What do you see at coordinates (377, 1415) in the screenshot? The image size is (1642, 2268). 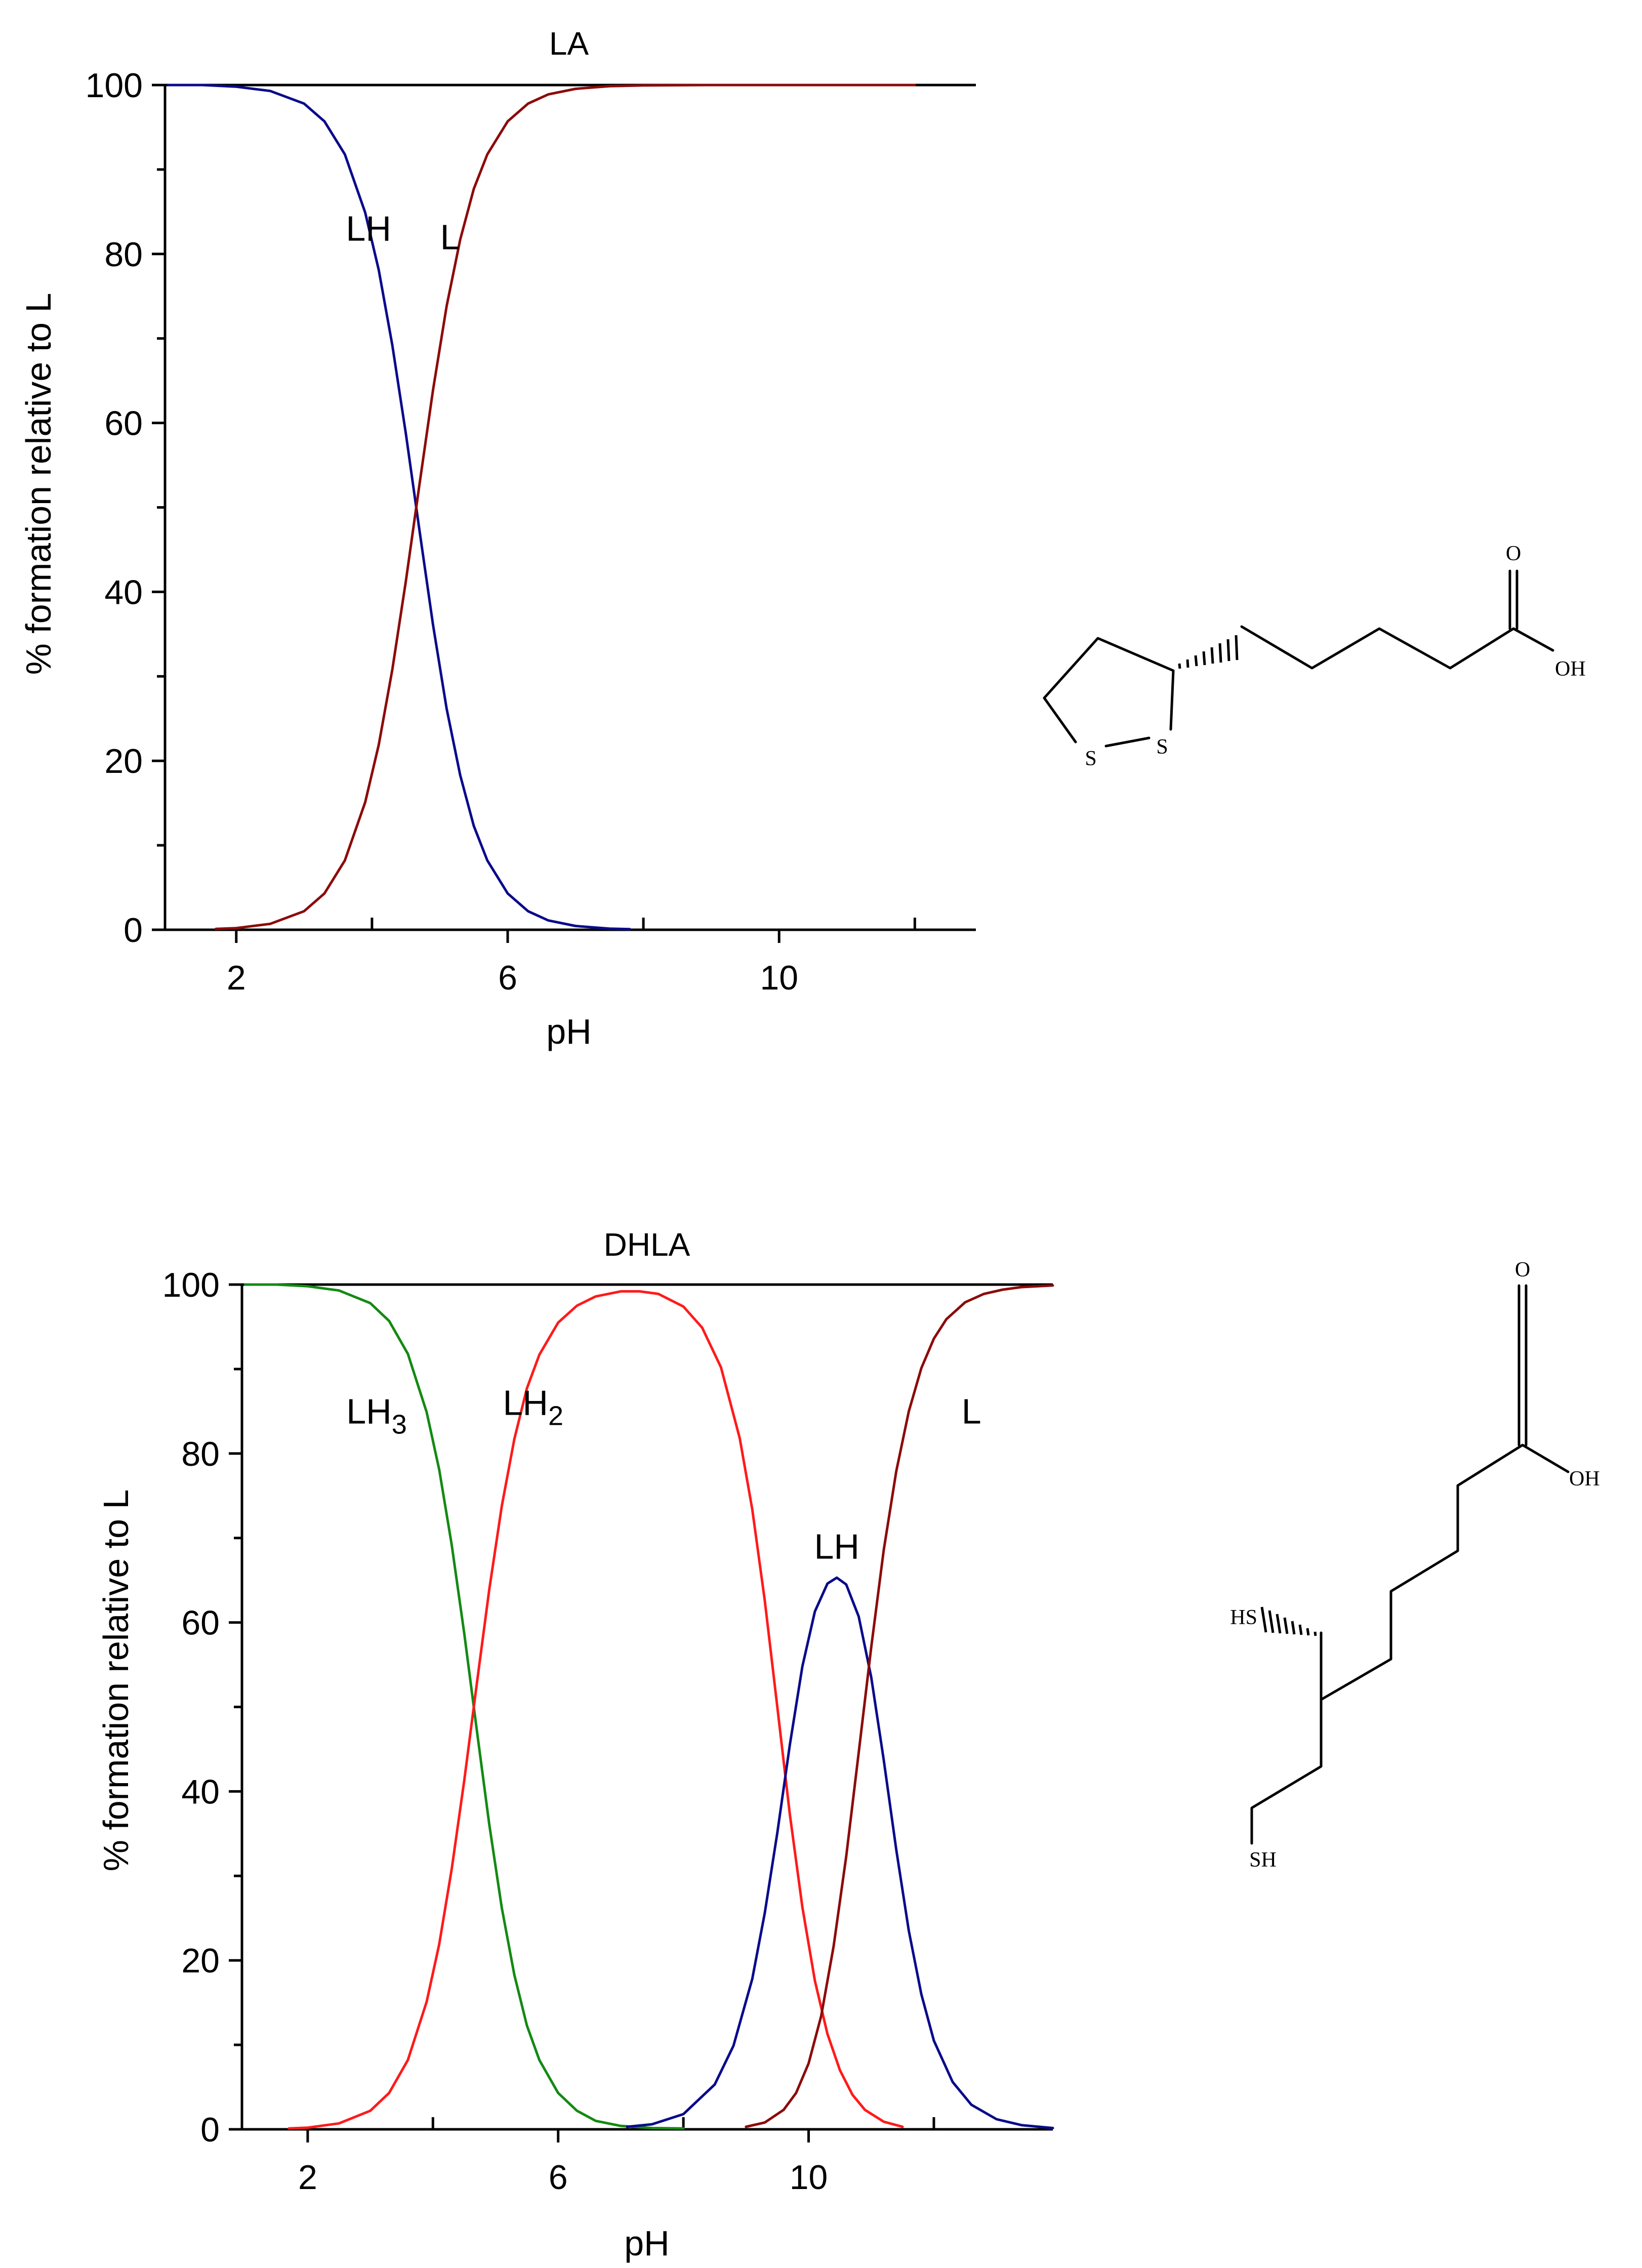 I see `series-label-lh3: LH3` at bounding box center [377, 1415].